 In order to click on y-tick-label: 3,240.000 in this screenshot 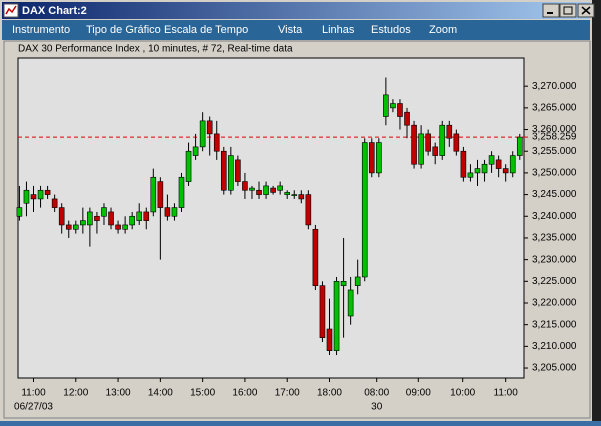, I will do `click(554, 216)`.